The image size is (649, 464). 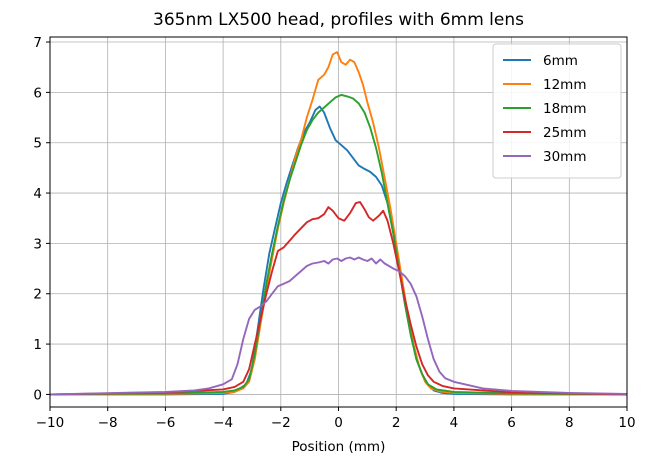 I want to click on x-tick-label: −2, so click(x=281, y=423).